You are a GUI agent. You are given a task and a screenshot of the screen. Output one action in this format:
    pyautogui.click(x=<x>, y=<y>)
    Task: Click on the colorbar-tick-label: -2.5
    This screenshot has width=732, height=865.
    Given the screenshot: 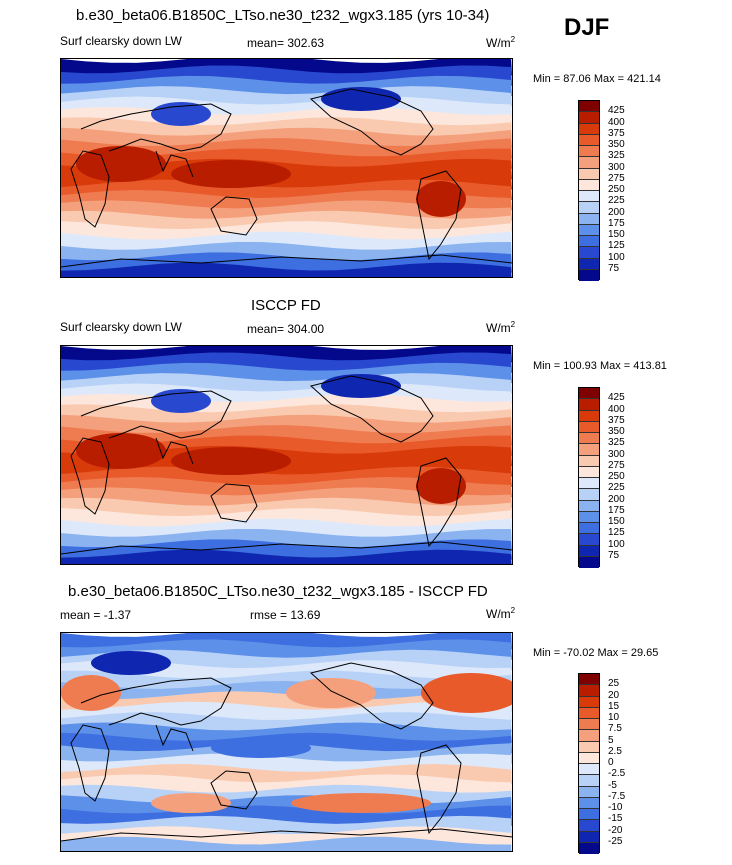 What is the action you would take?
    pyautogui.click(x=617, y=774)
    